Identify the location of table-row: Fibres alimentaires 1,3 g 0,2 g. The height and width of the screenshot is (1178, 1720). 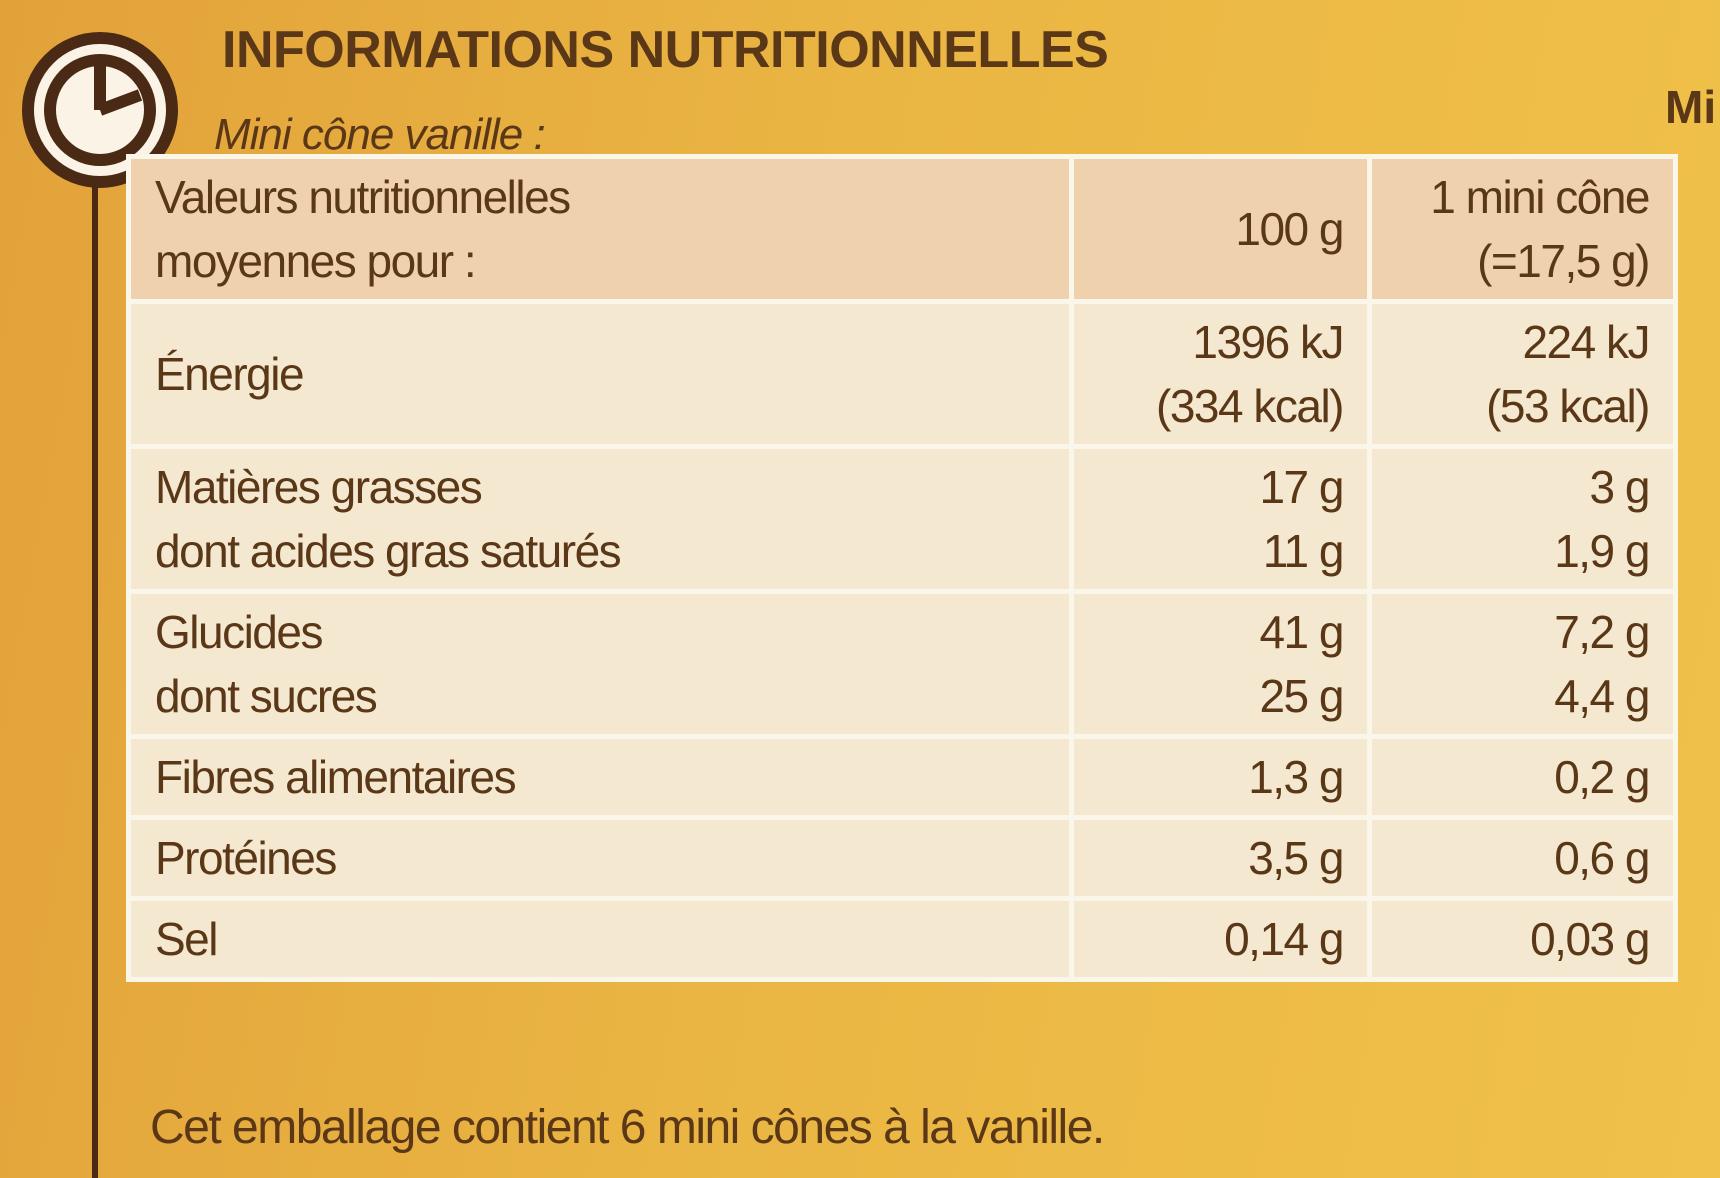
(902, 777).